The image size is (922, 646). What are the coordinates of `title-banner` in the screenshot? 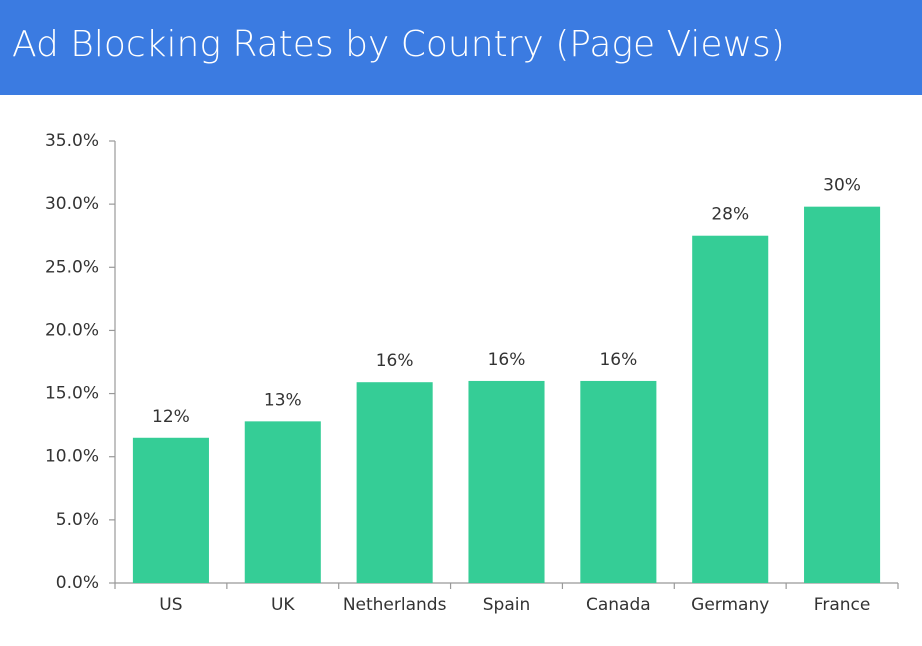 It's located at (461, 47).